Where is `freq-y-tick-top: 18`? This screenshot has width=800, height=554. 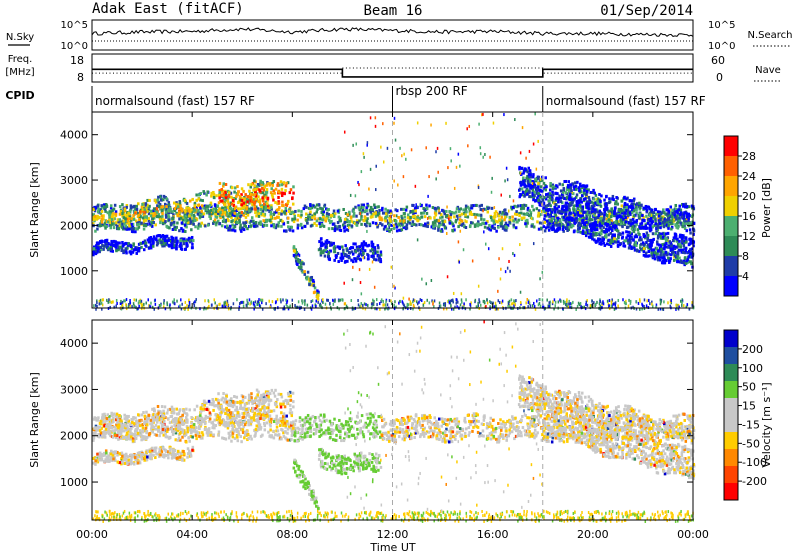 freq-y-tick-top: 18 is located at coordinates (77, 60).